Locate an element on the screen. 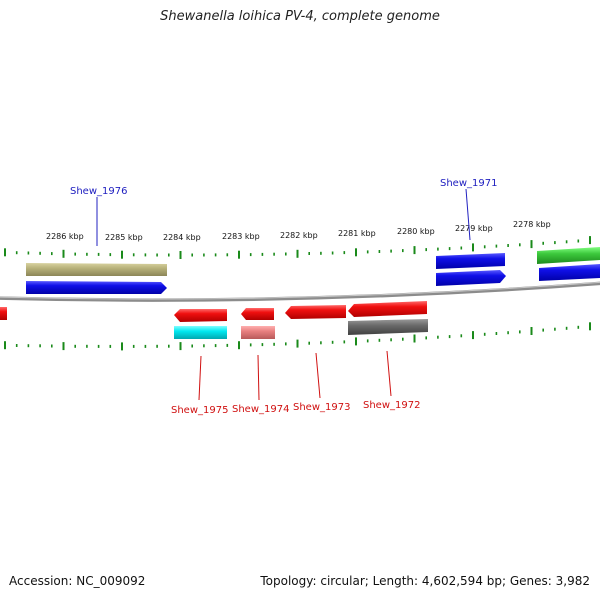 Image resolution: width=600 pixels, height=600 pixels. shew-1974-leader is located at coordinates (258, 377).